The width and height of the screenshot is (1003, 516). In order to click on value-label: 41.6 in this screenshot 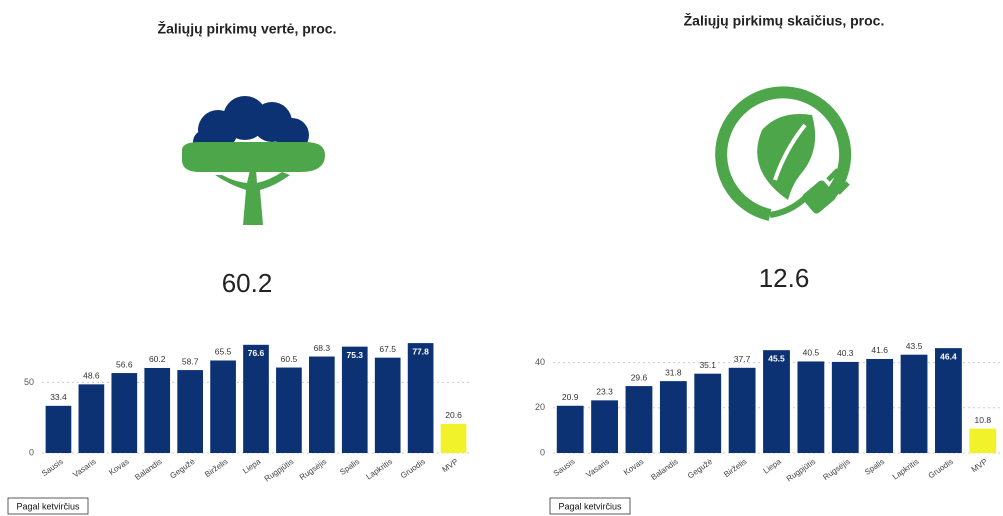, I will do `click(879, 350)`.